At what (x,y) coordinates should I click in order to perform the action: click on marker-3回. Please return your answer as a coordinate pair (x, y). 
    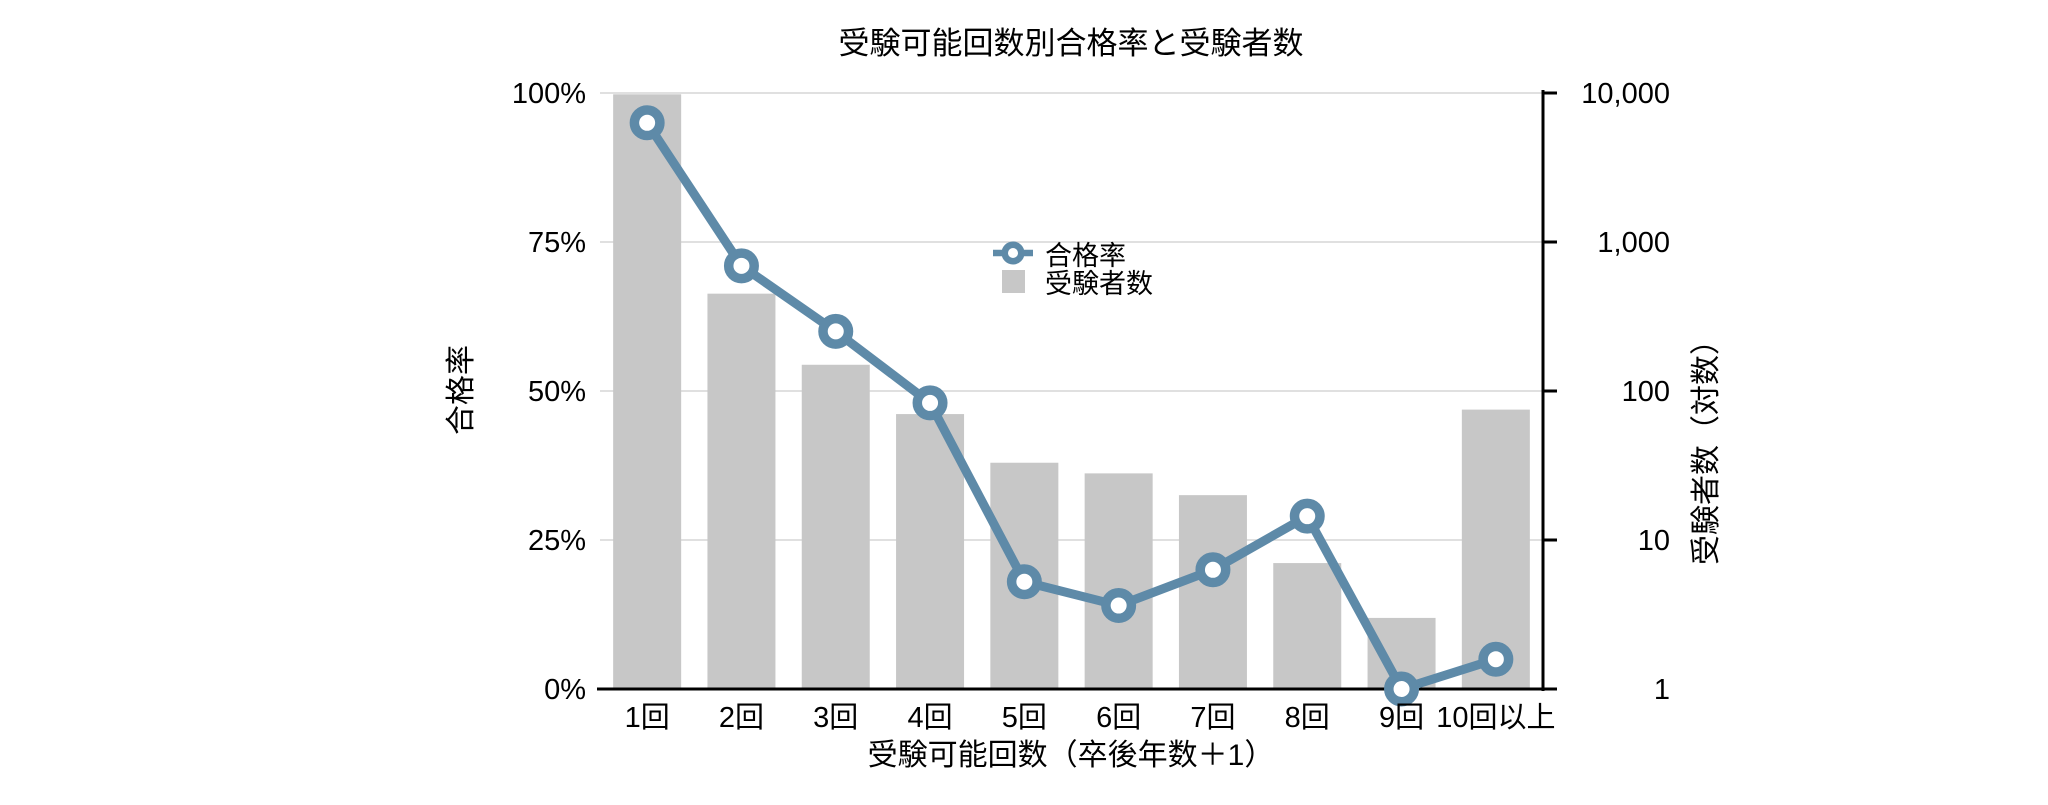
    Looking at the image, I should click on (836, 331).